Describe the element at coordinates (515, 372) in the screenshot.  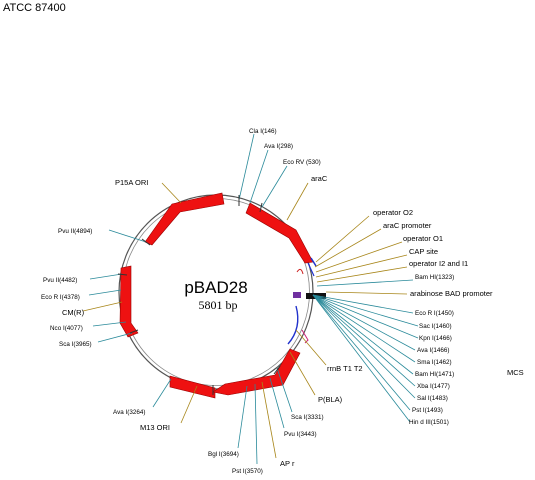
I see `label-mcs-group: MCS` at that location.